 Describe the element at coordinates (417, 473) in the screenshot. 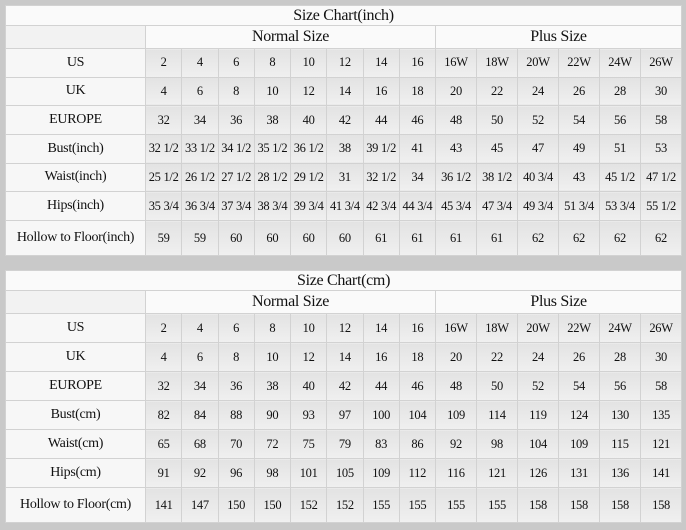

I see `table-cell: 112` at that location.